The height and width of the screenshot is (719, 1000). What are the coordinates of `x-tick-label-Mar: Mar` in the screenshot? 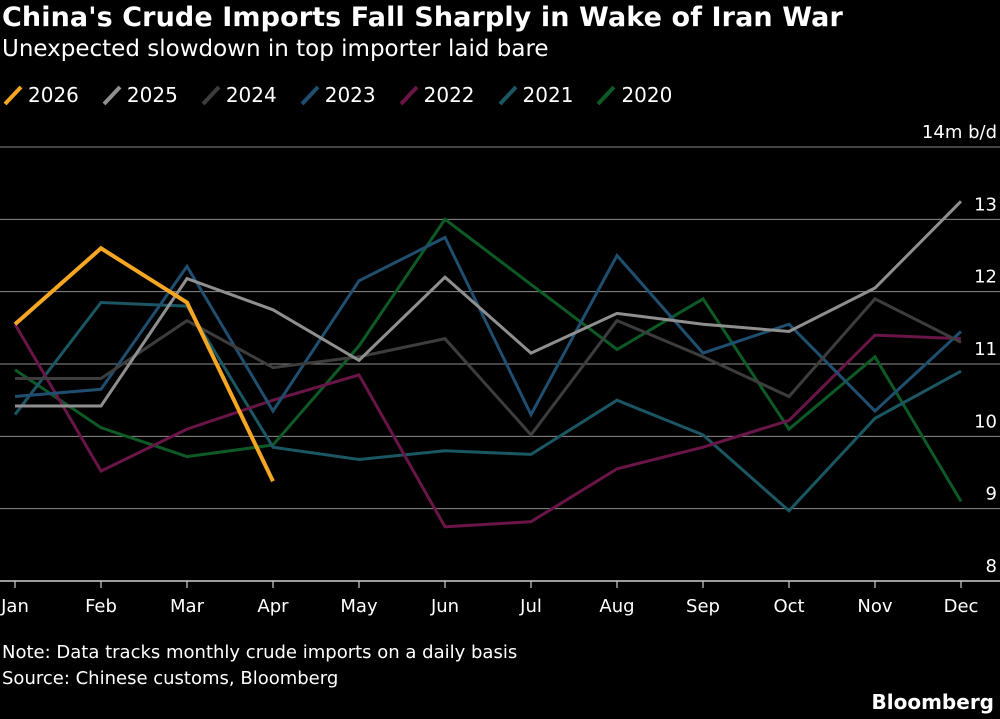 It's located at (187, 606).